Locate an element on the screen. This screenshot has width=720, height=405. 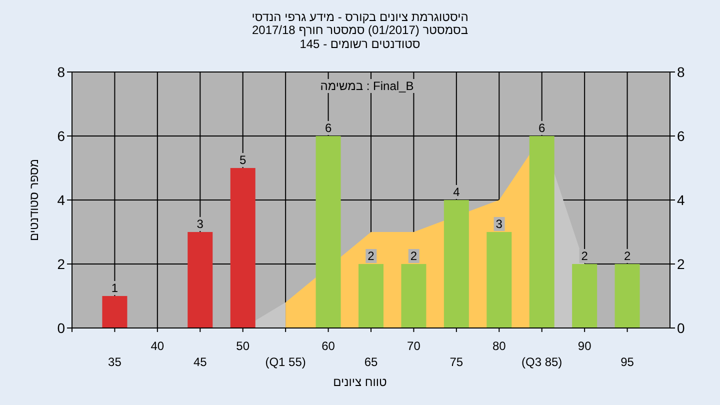
x-tick-label: 35 is located at coordinates (115, 362).